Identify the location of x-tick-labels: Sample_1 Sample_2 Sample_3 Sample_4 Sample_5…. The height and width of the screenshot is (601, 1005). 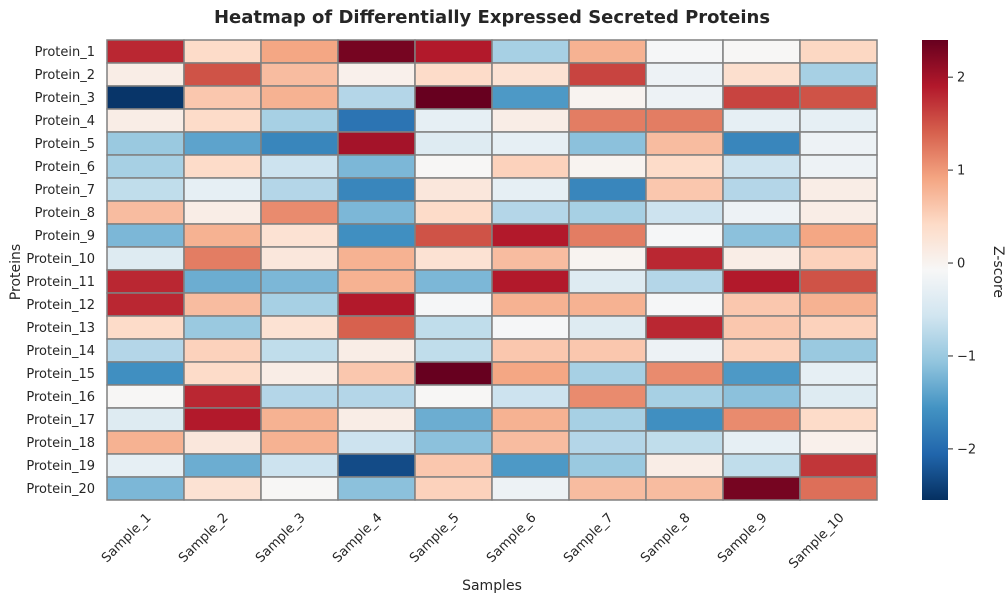
(473, 540).